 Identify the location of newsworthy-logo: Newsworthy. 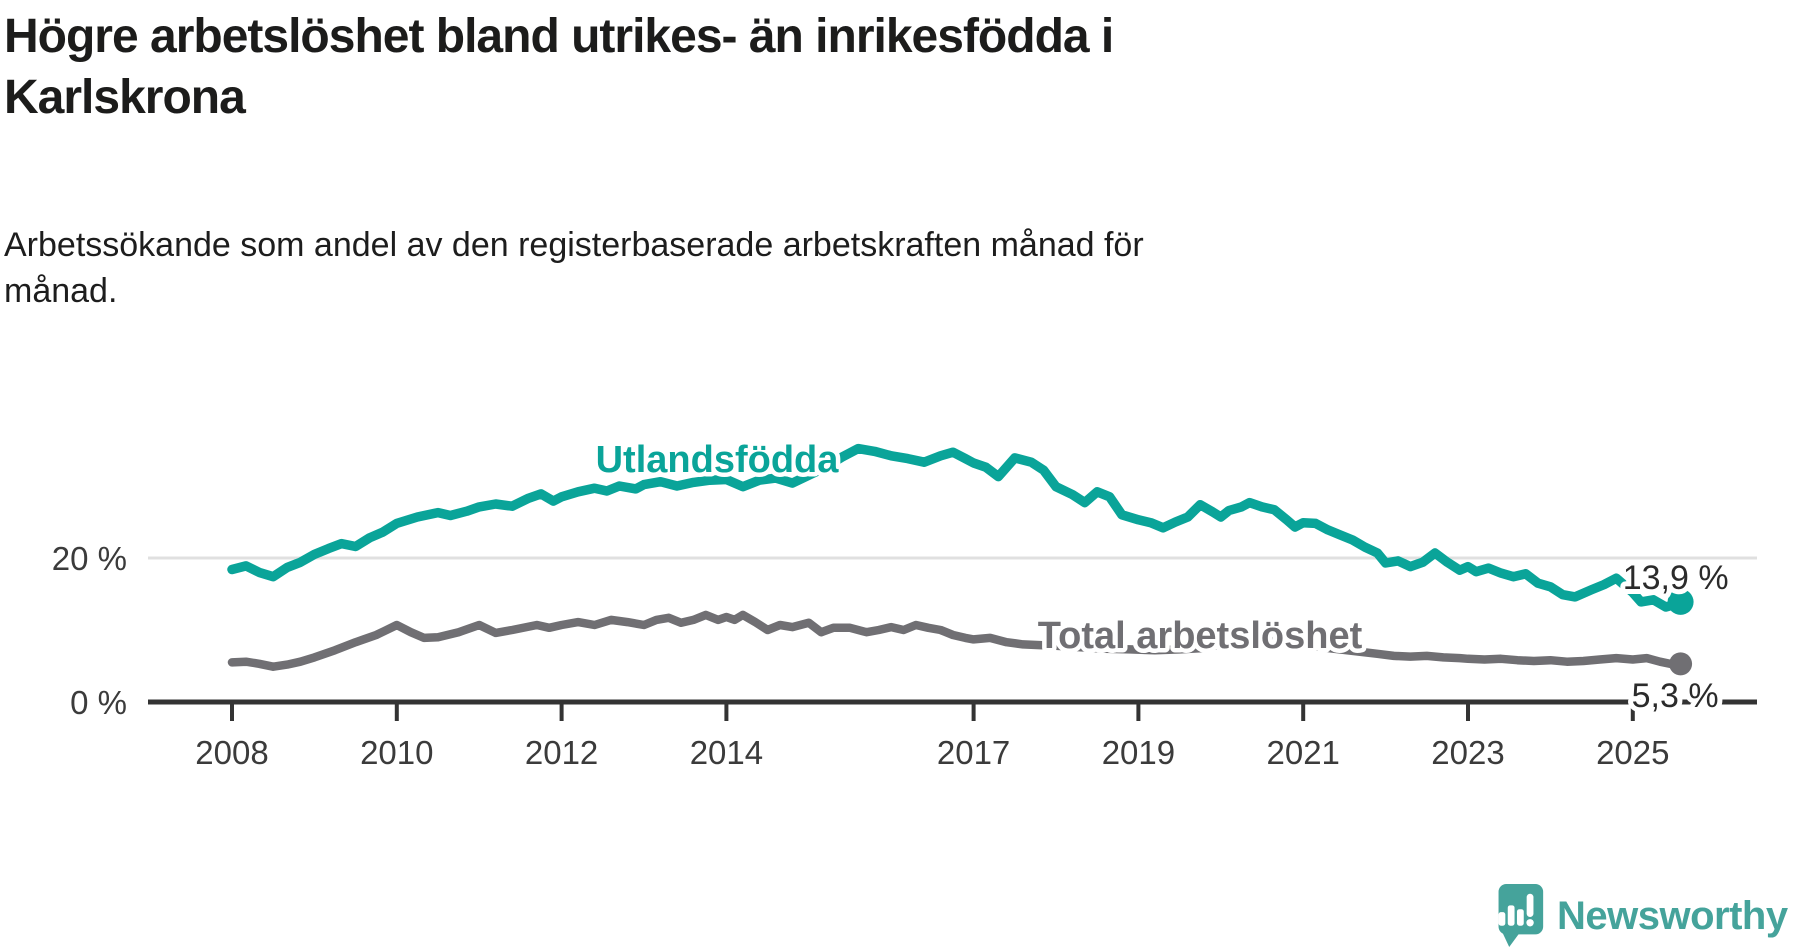
(1638, 916).